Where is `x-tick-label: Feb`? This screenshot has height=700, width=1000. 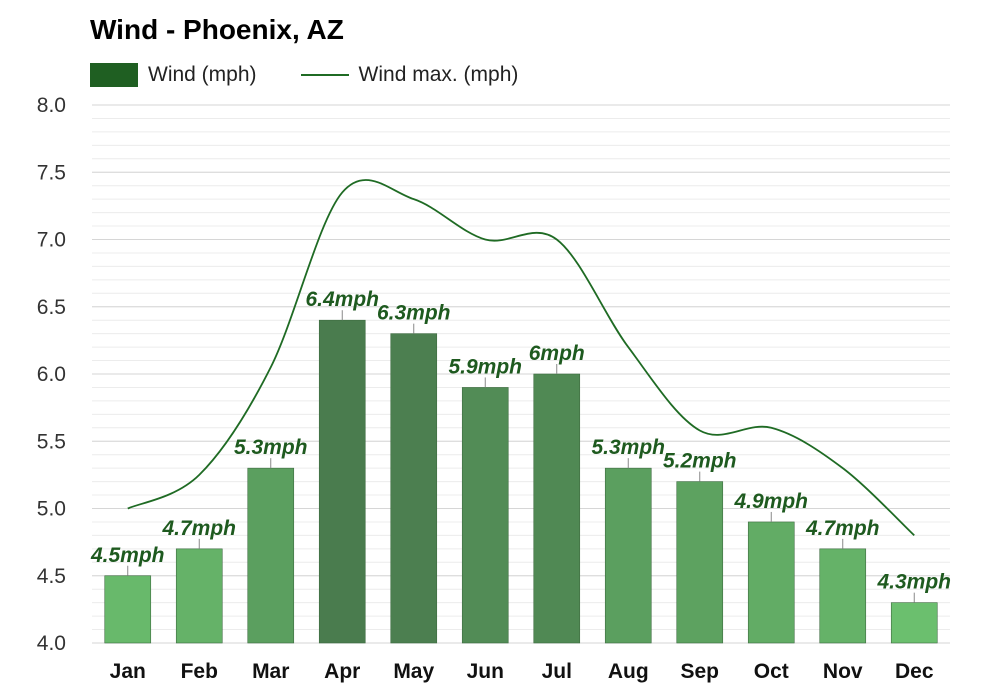
x-tick-label: Feb is located at coordinates (199, 671).